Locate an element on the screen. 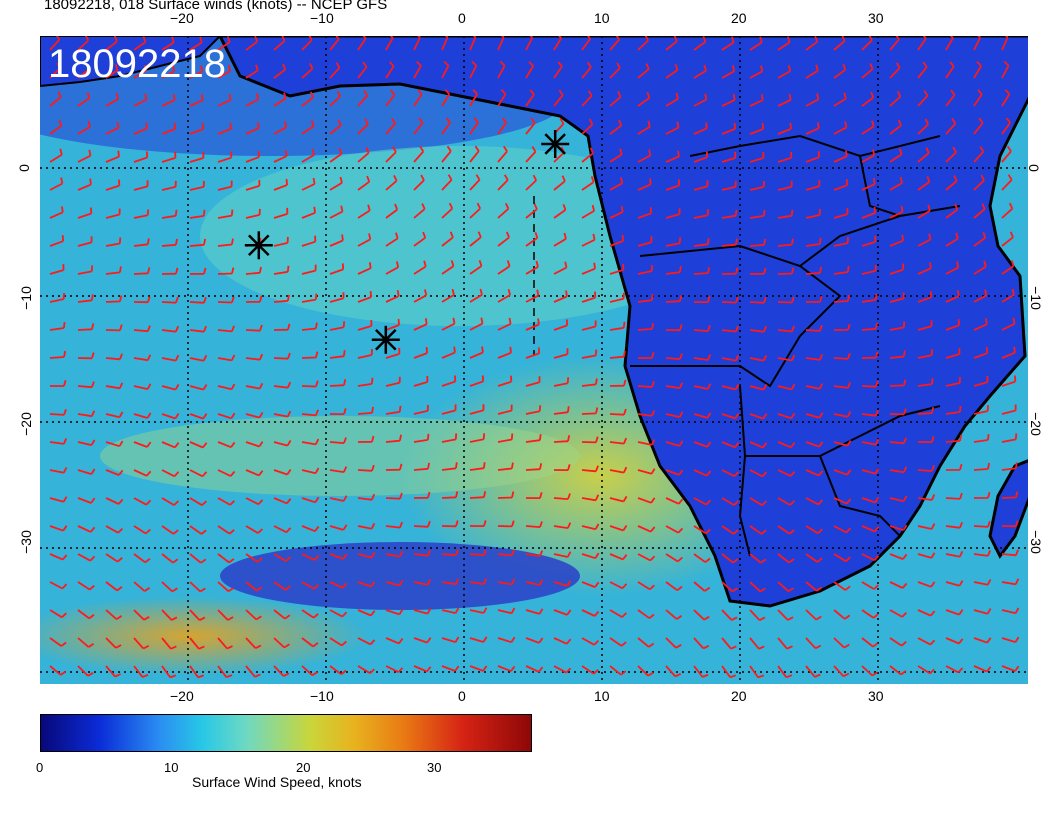  colorbar-tick: 30 is located at coordinates (434, 767).